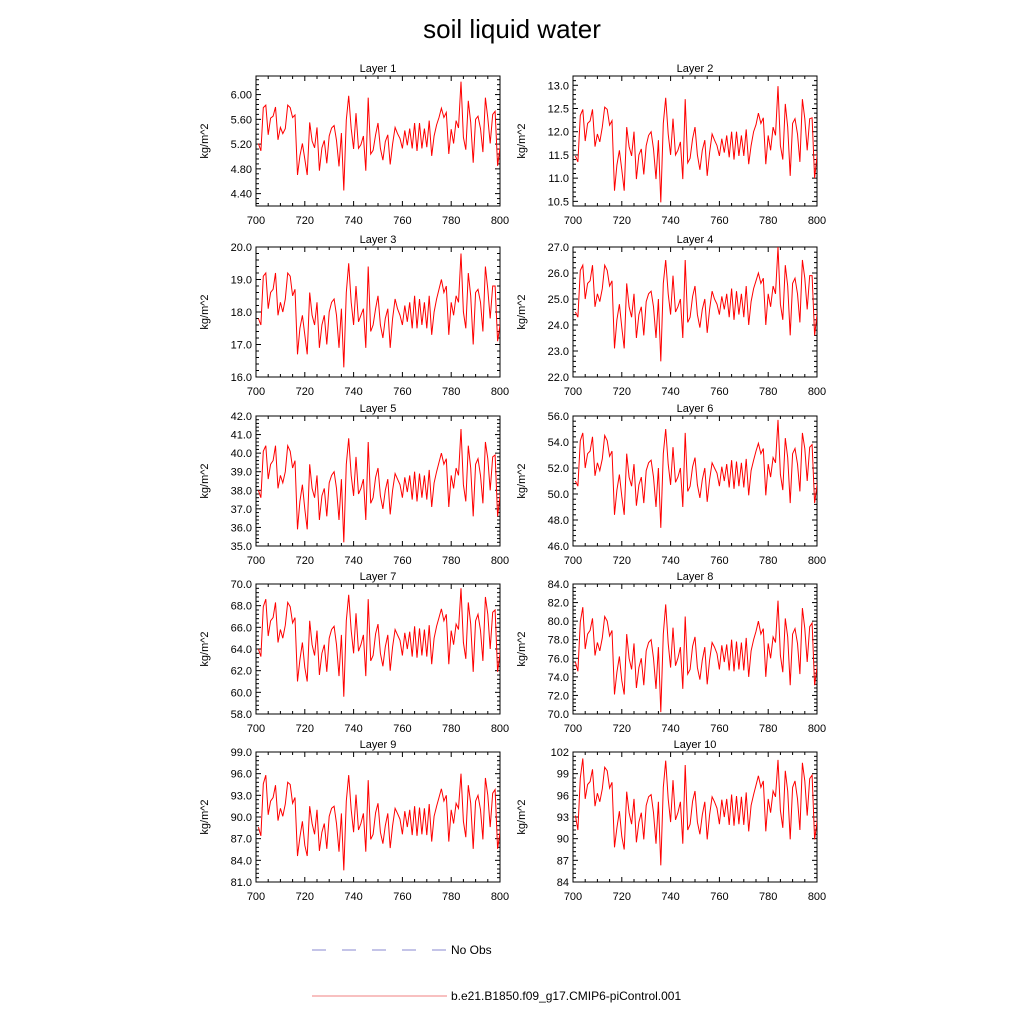 The width and height of the screenshot is (1024, 1024). What do you see at coordinates (241, 650) in the screenshot?
I see `y-tick-label: 64.0` at bounding box center [241, 650].